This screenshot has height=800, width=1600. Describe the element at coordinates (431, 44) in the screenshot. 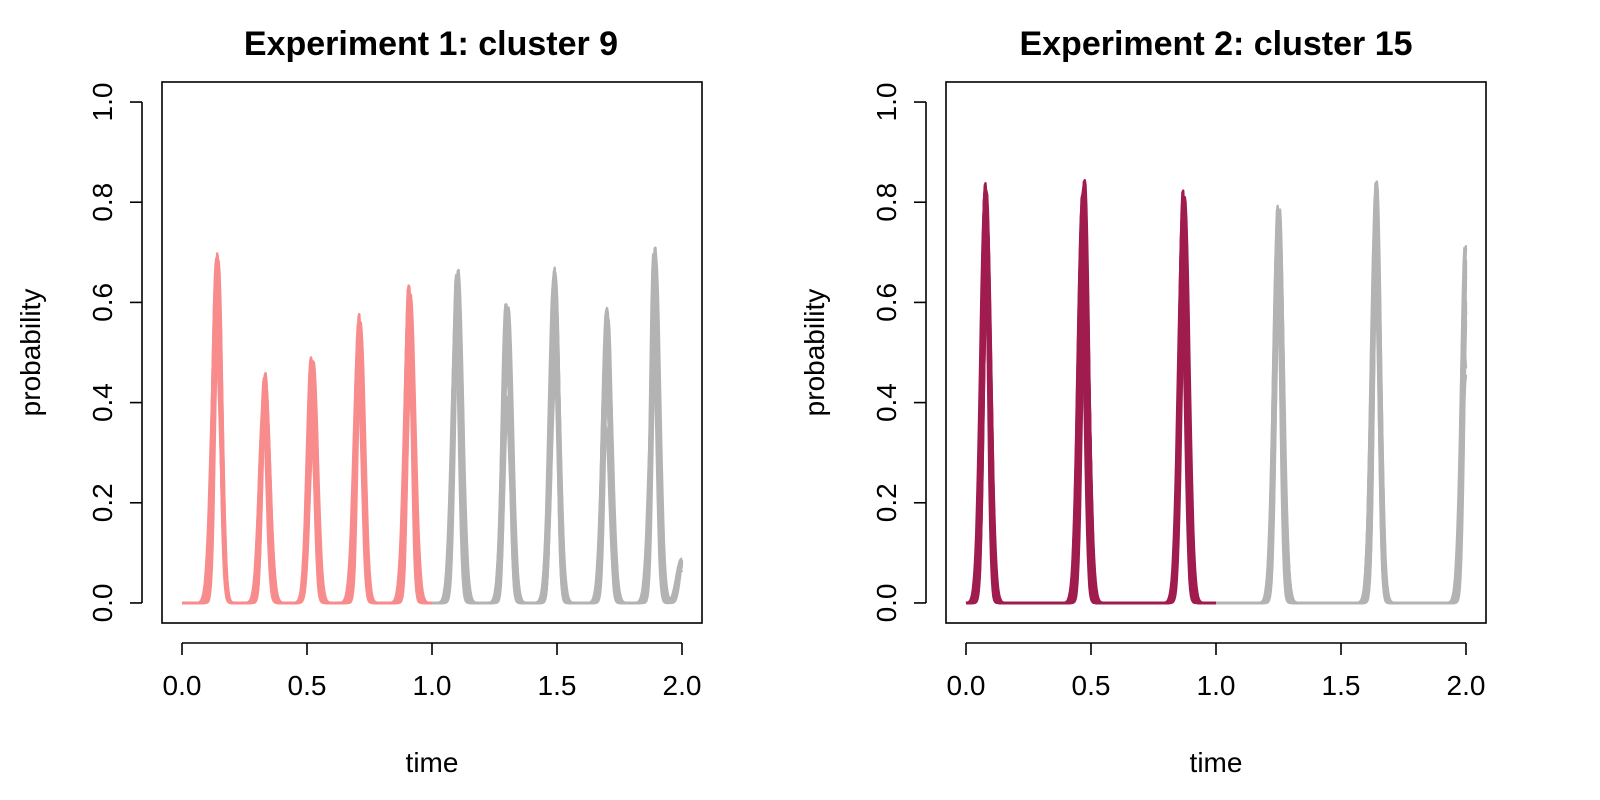

I see `chart-title: Experiment 1: cluster 9` at that location.